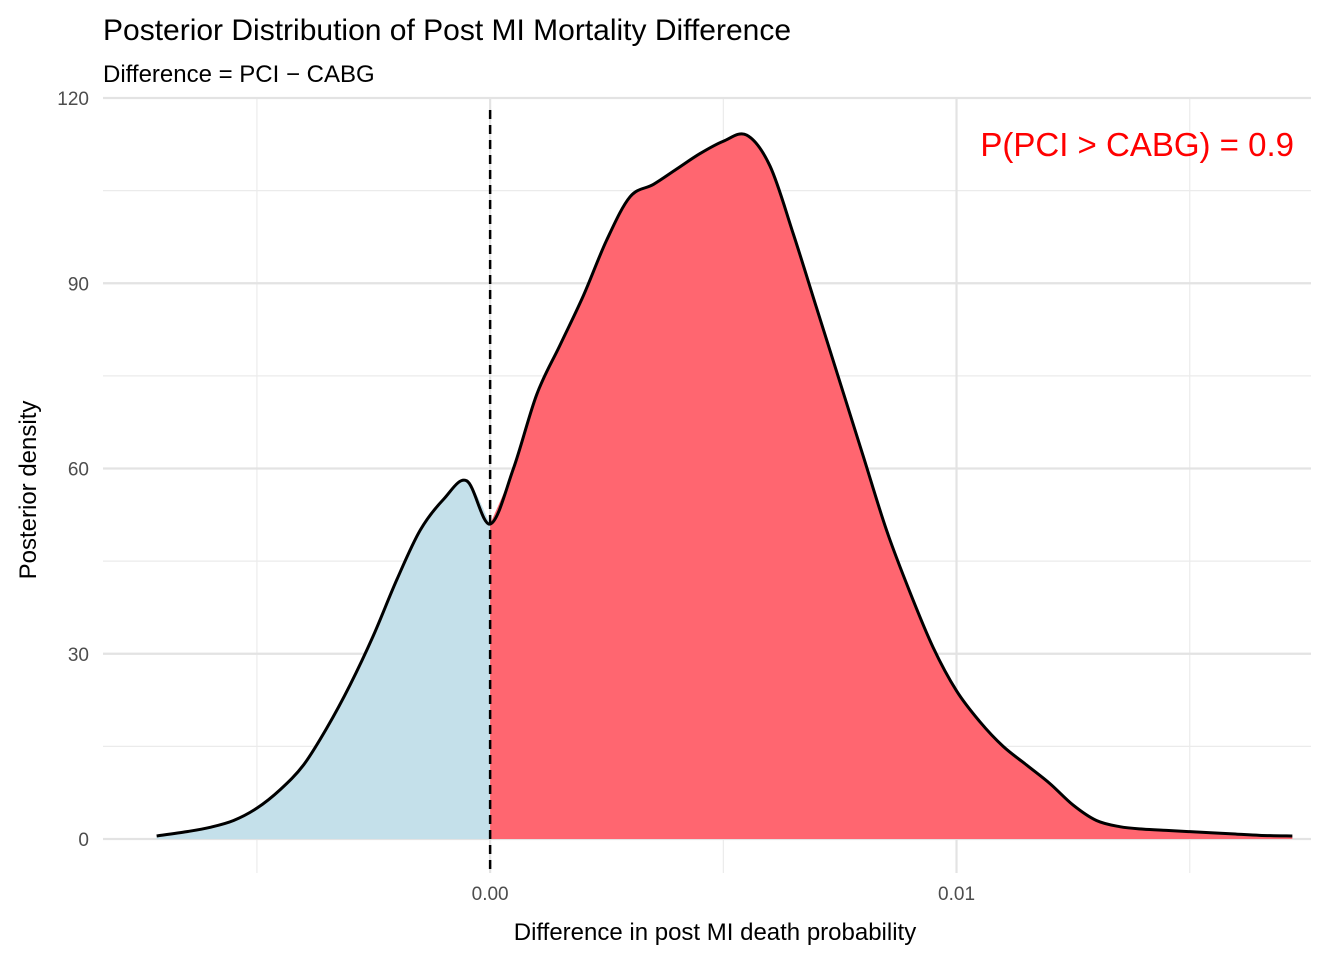 This screenshot has height=965, width=1344. What do you see at coordinates (83, 840) in the screenshot?
I see `y-tick-label: 0` at bounding box center [83, 840].